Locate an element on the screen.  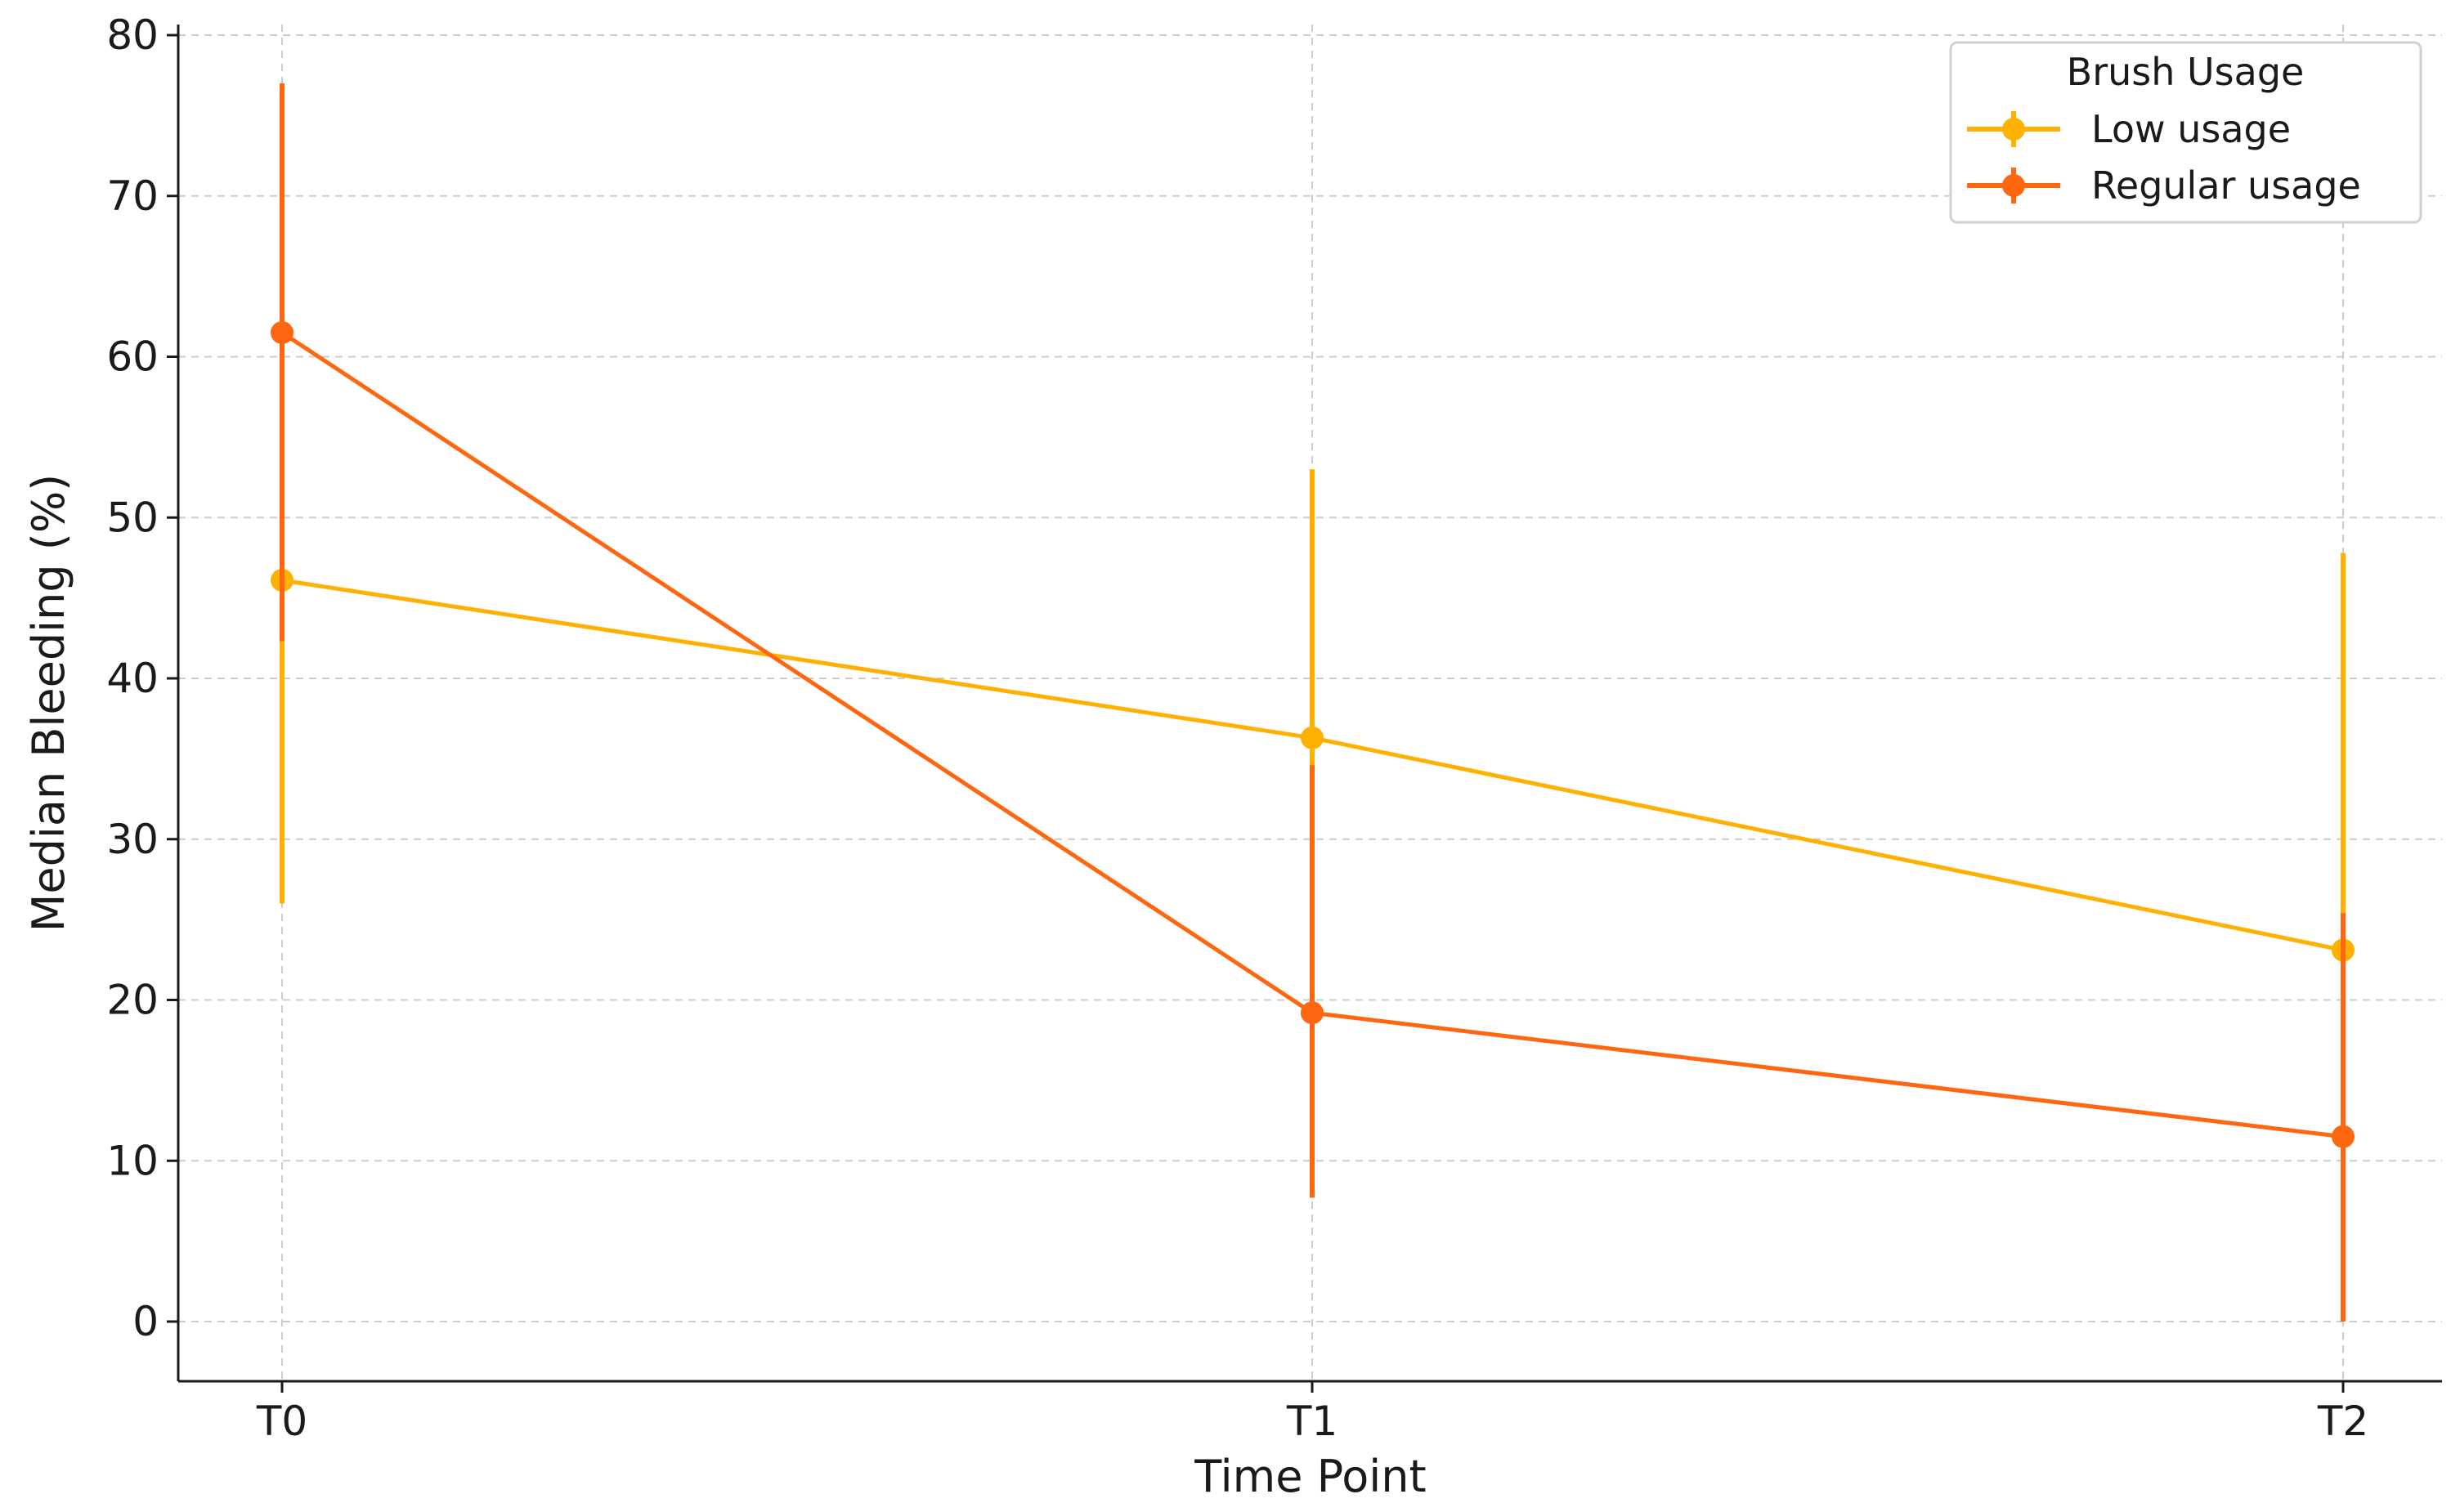
legend-marker-low-usage is located at coordinates (2013, 129).